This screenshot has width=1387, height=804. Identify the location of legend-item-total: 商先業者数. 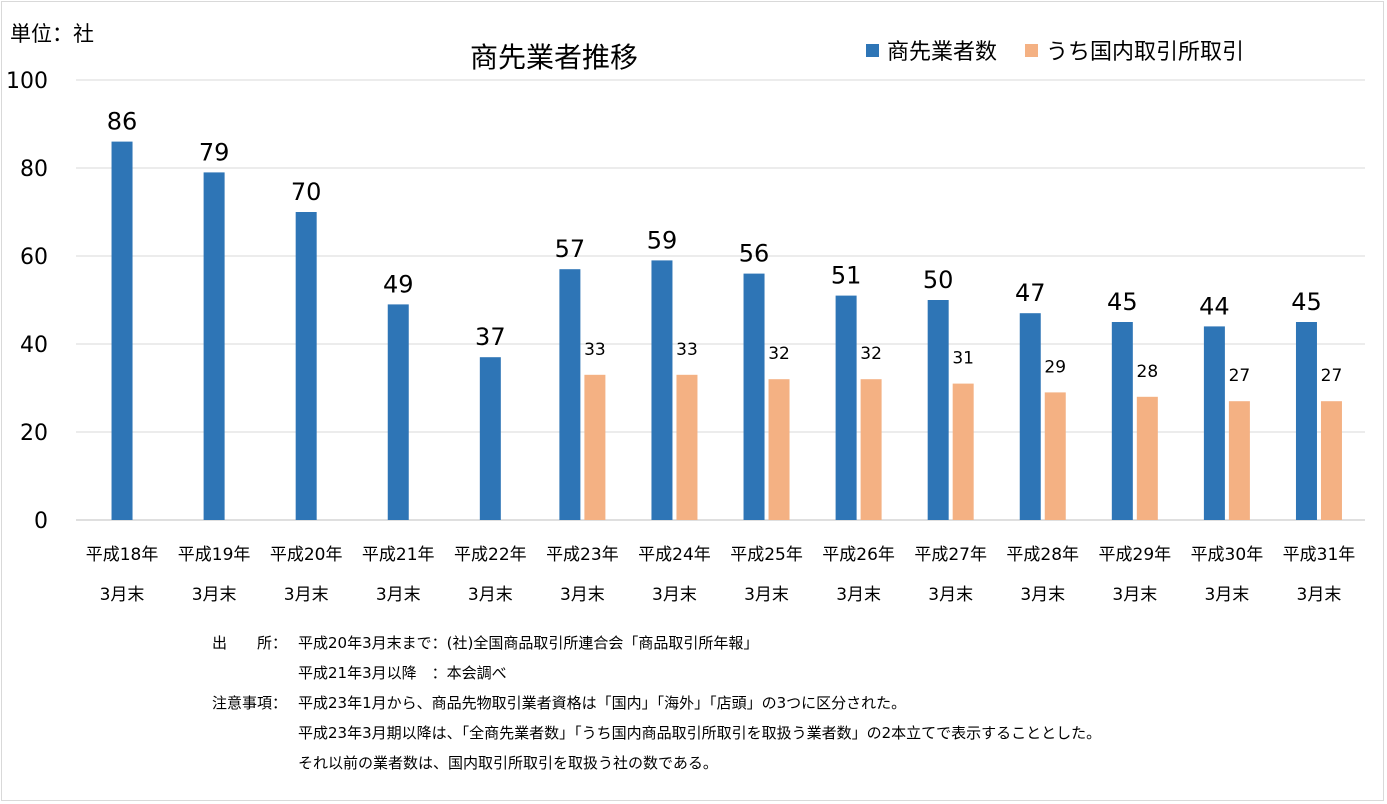
(931, 50).